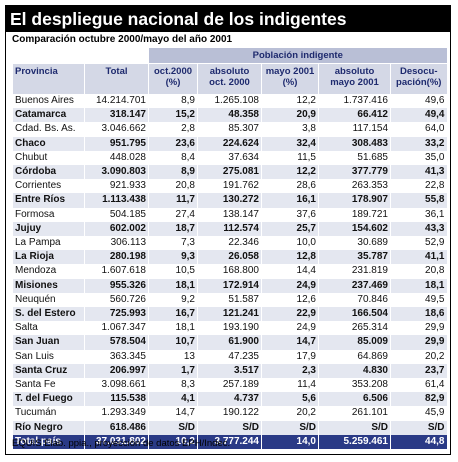  Describe the element at coordinates (290, 143) in the screenshot. I see `cell-may-pct: 32,4` at that location.